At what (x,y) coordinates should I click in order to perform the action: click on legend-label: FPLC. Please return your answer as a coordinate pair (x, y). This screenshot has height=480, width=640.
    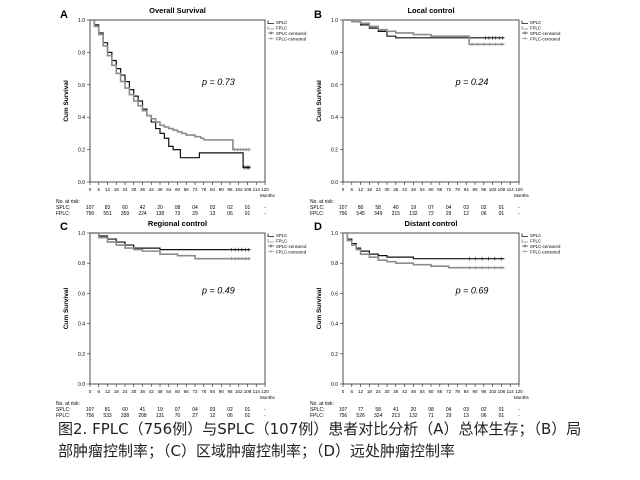
    Looking at the image, I should click on (281, 240).